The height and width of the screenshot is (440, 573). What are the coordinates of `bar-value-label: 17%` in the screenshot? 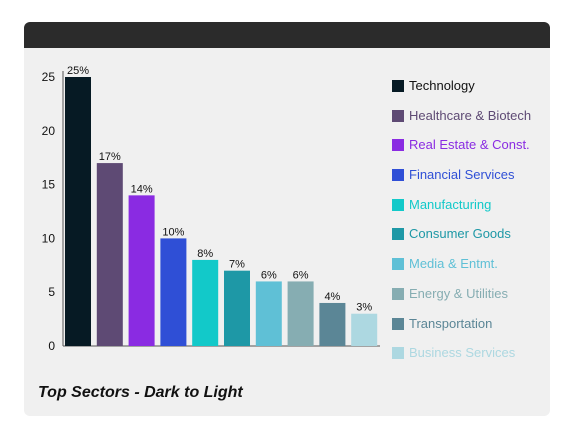 It's located at (110, 157).